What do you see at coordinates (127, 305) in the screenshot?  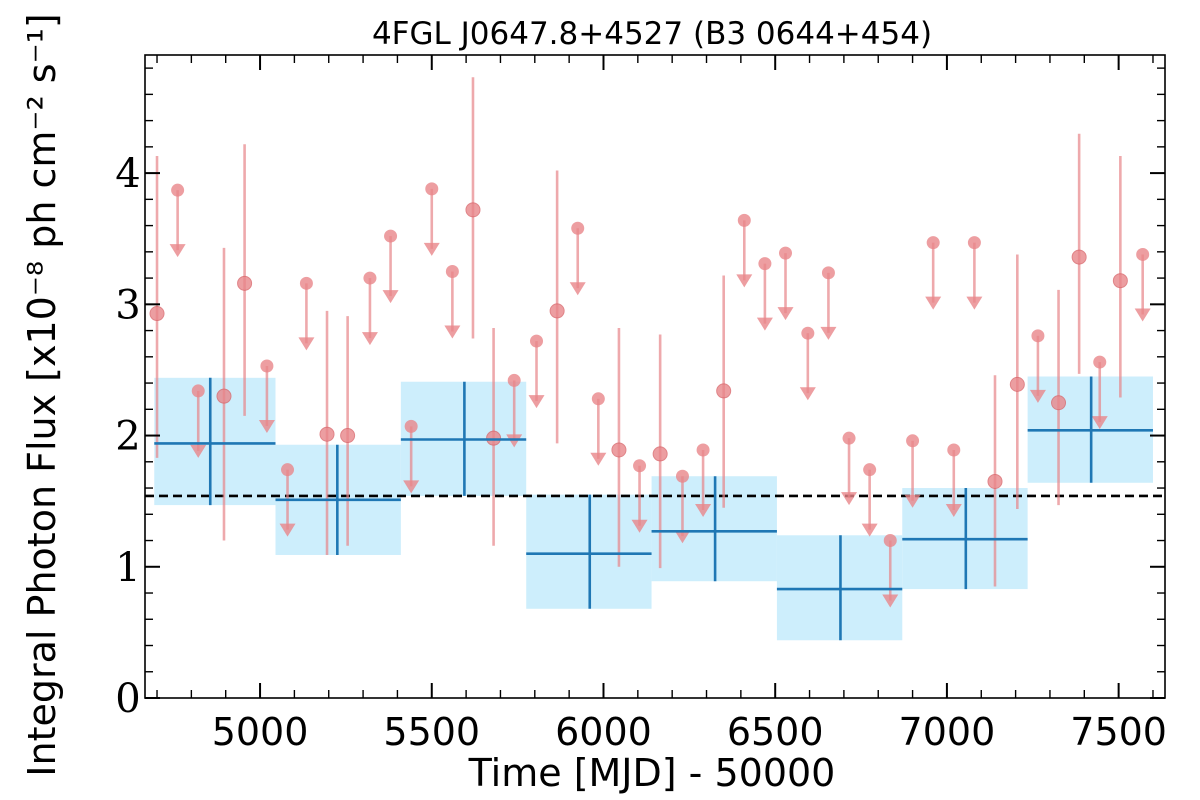 I see `y-tick-label: 3` at bounding box center [127, 305].